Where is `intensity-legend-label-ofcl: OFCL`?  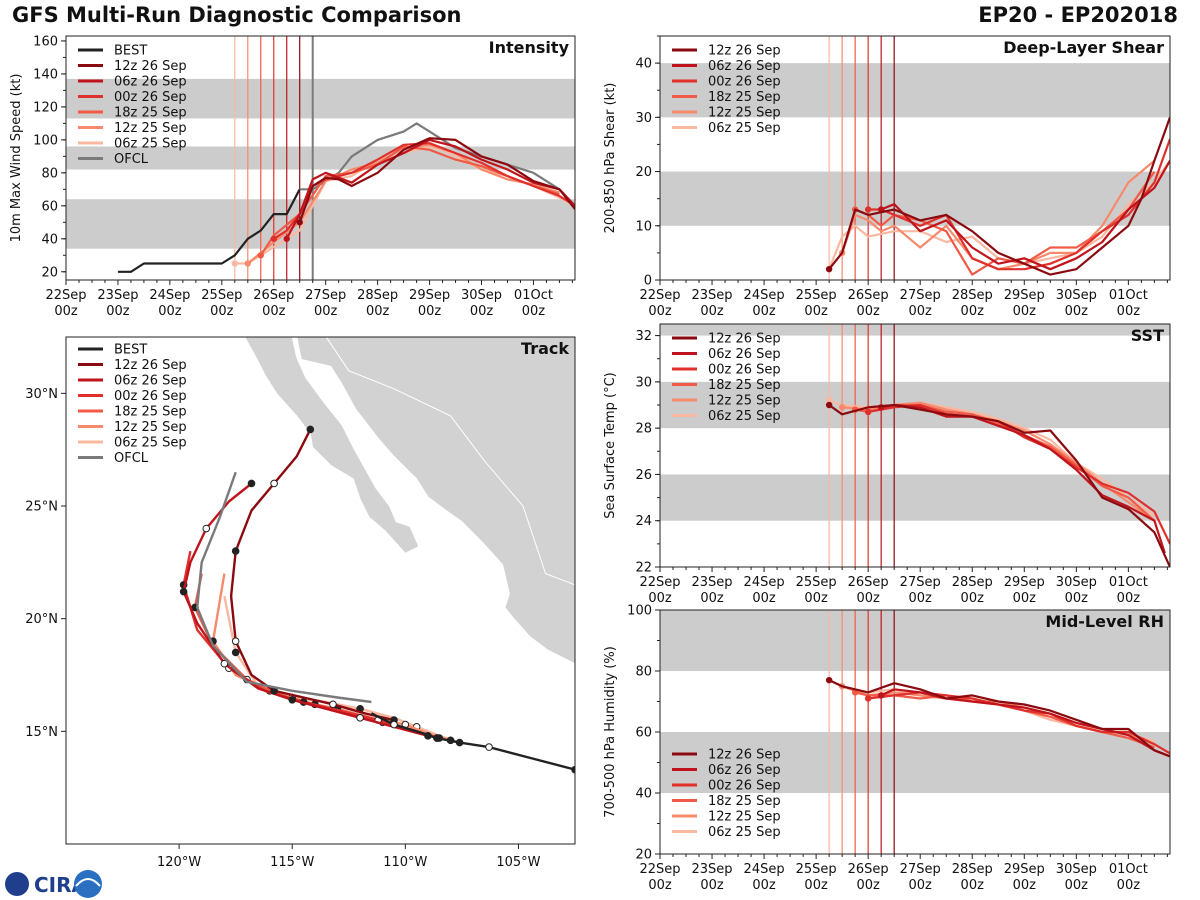 intensity-legend-label-ofcl: OFCL is located at coordinates (131, 159).